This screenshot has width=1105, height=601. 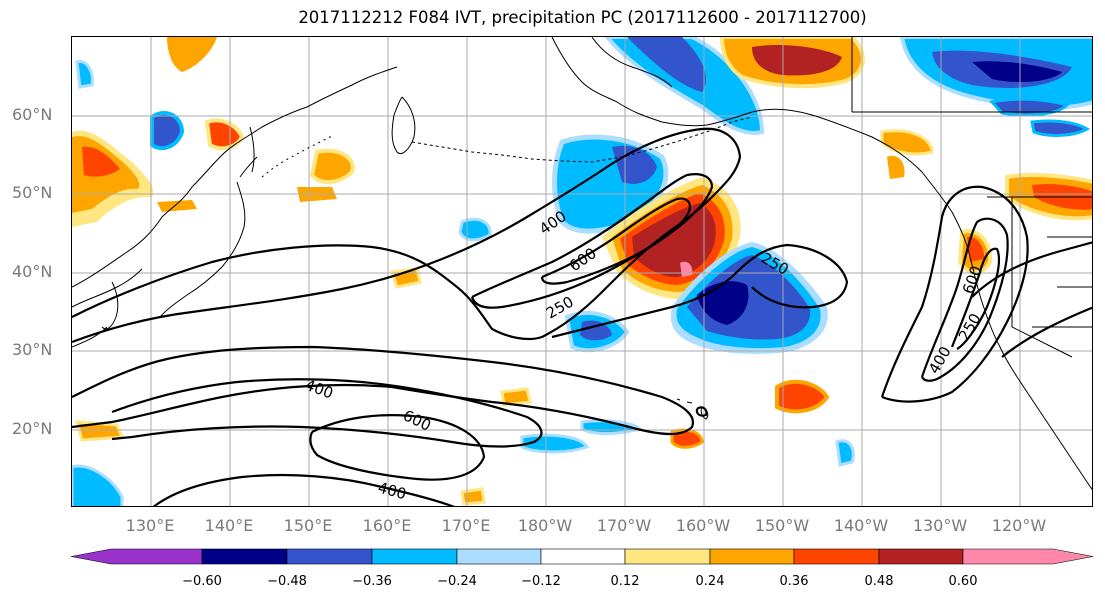 I want to click on lat-label: 20°N, so click(x=32, y=428).